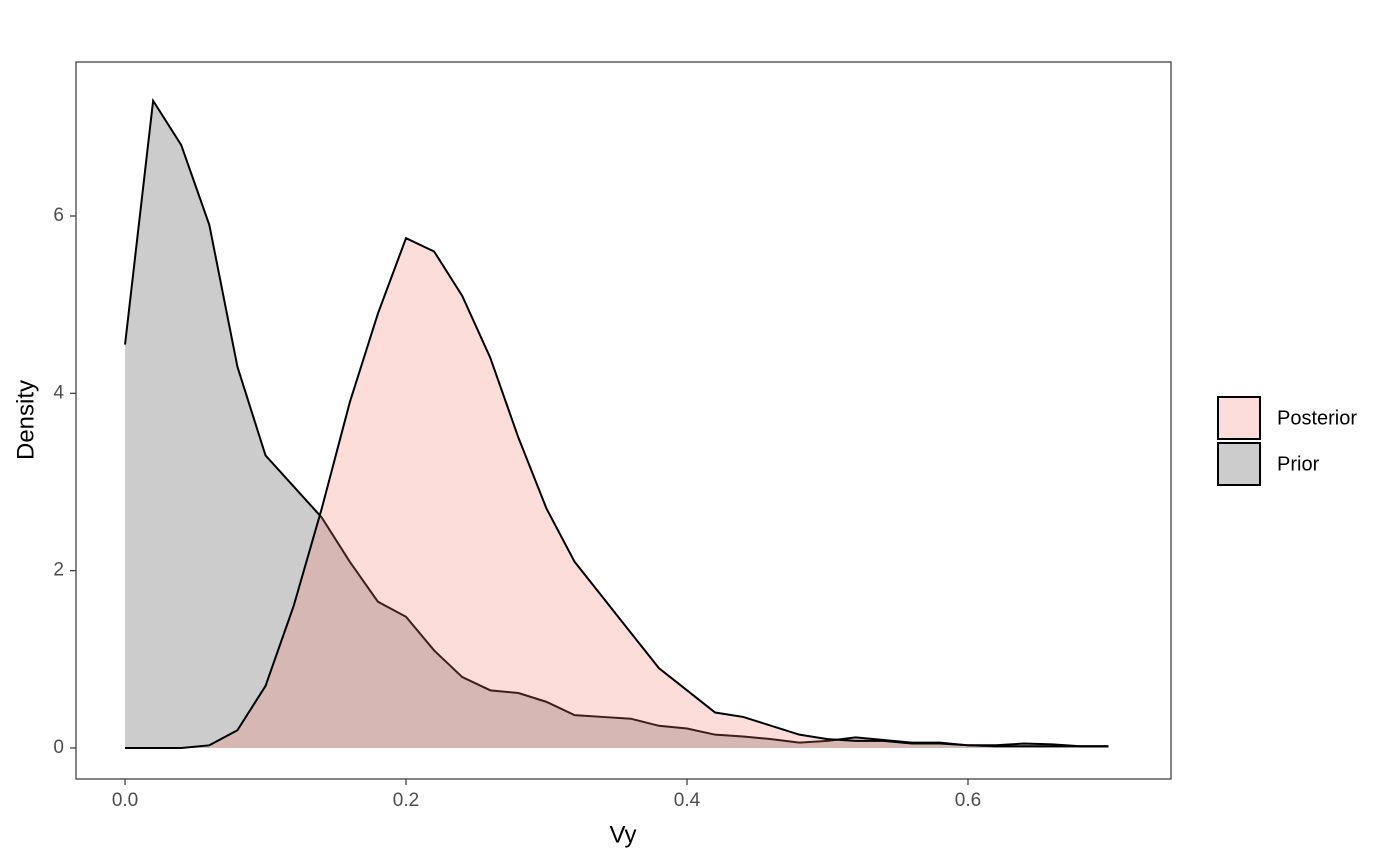 This screenshot has height=865, width=1400. What do you see at coordinates (58, 570) in the screenshot?
I see `y-tick-label: 2` at bounding box center [58, 570].